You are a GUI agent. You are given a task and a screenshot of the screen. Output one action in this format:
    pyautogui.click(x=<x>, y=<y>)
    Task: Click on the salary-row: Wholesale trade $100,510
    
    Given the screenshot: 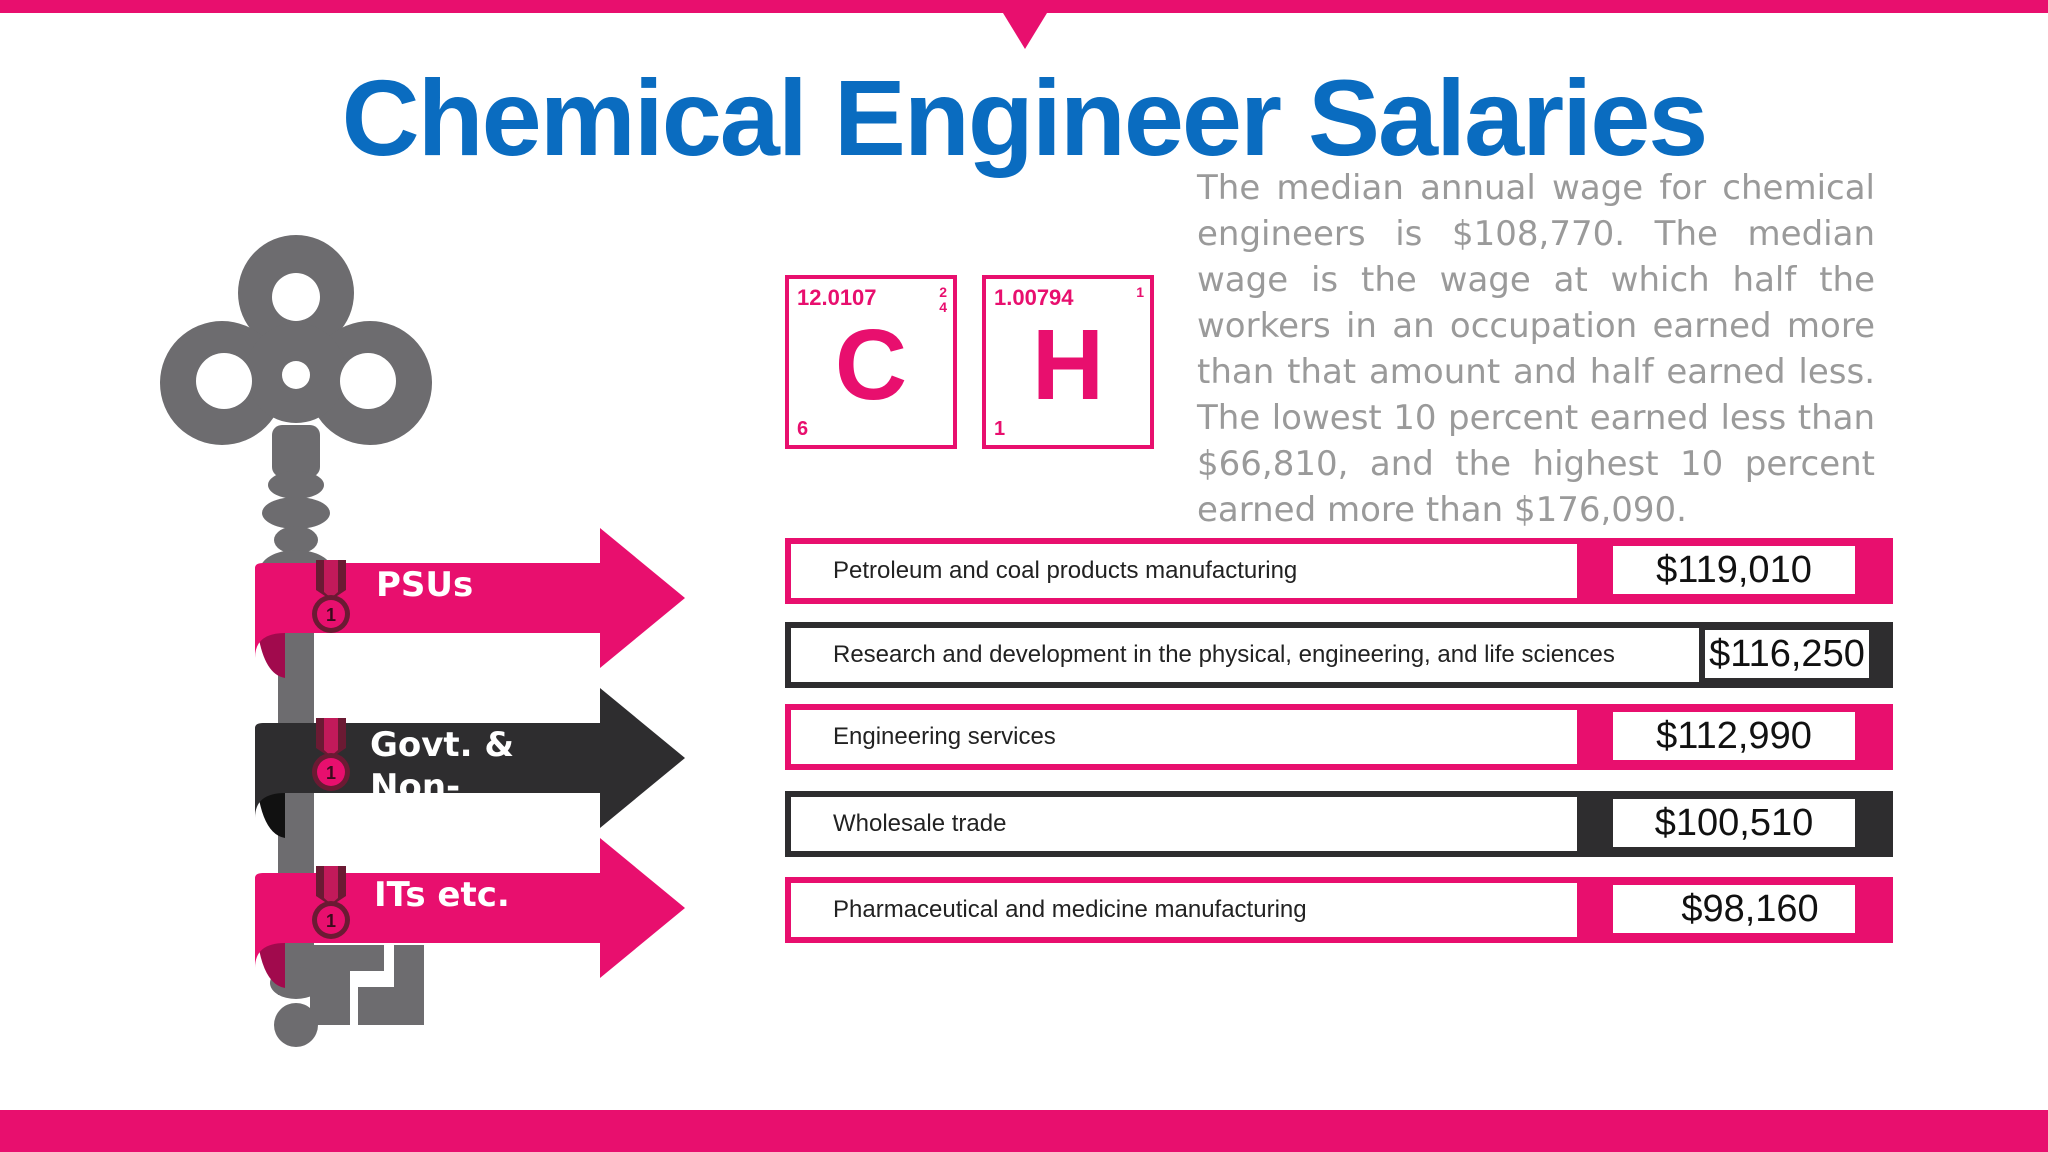 What is the action you would take?
    pyautogui.click(x=1339, y=824)
    